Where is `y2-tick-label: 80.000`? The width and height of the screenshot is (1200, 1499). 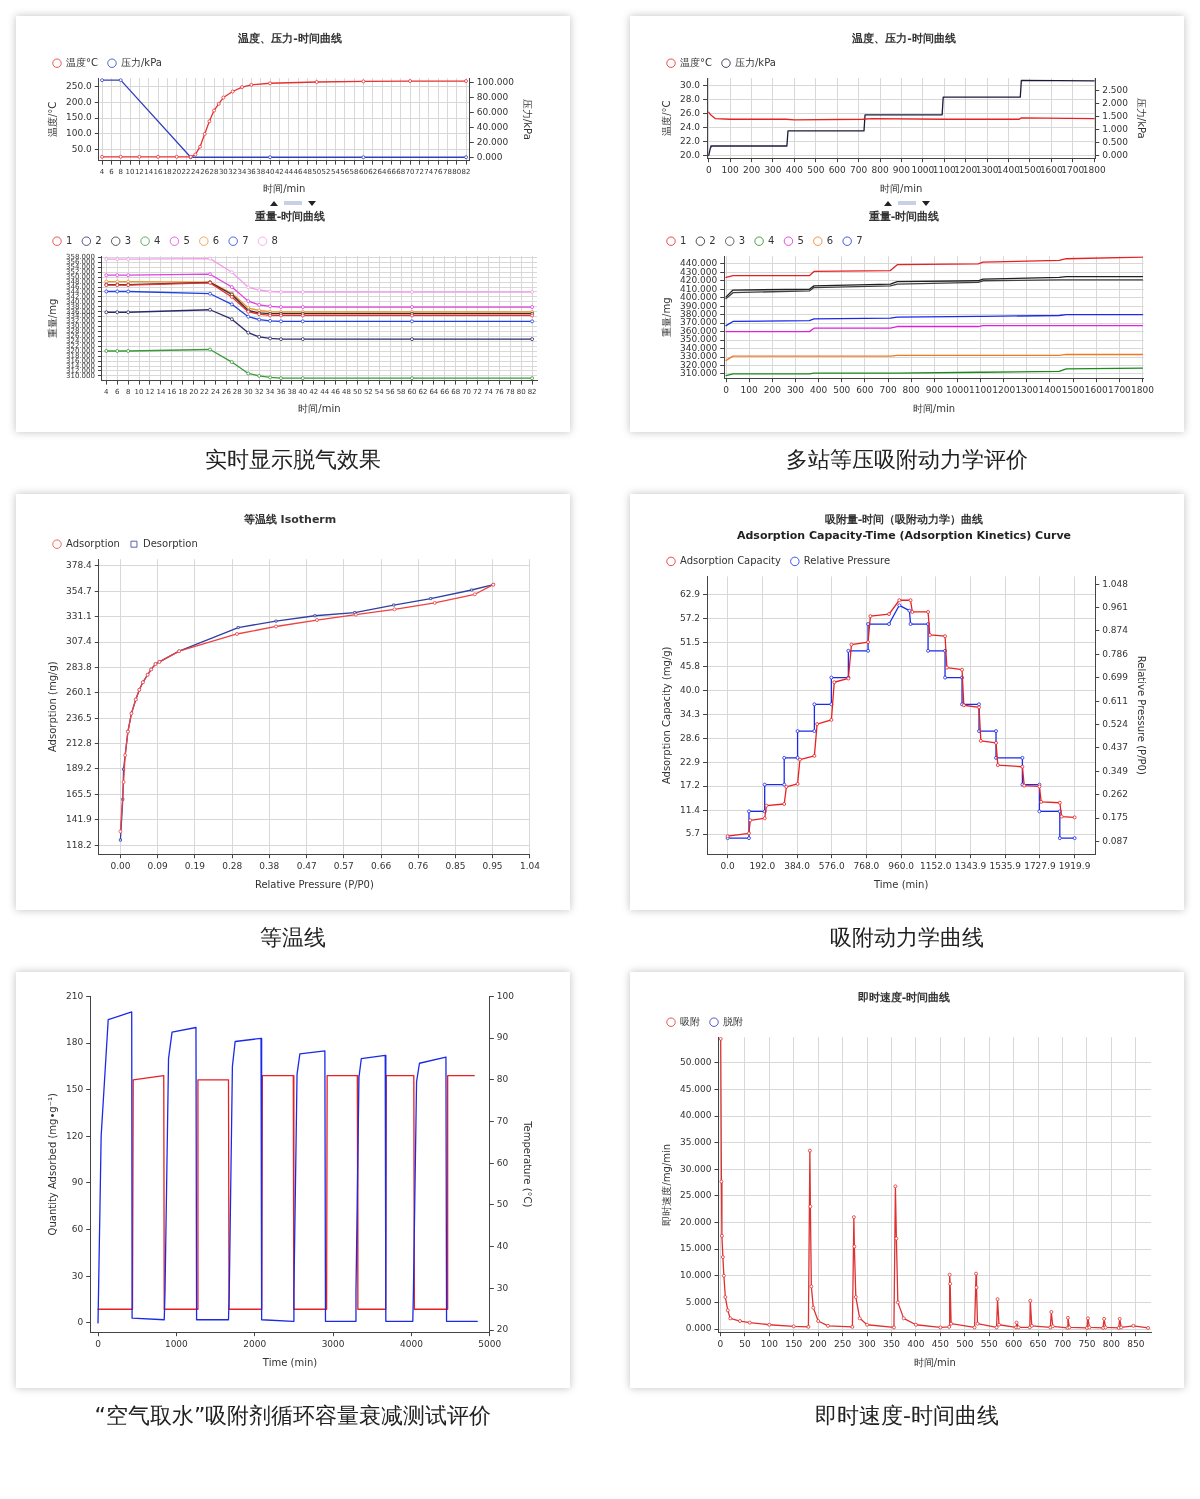 y2-tick-label: 80.000 is located at coordinates (492, 96).